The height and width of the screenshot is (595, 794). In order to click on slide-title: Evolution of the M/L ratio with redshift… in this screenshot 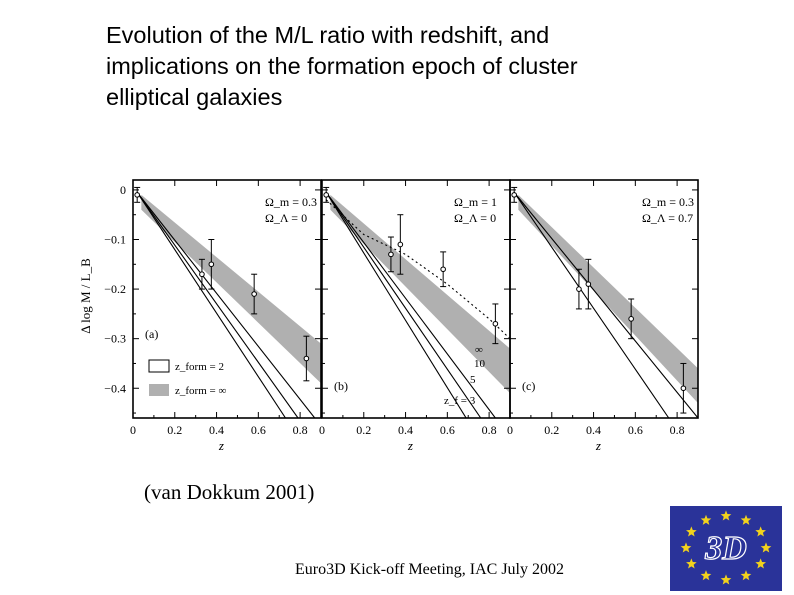, I will do `click(406, 66)`.